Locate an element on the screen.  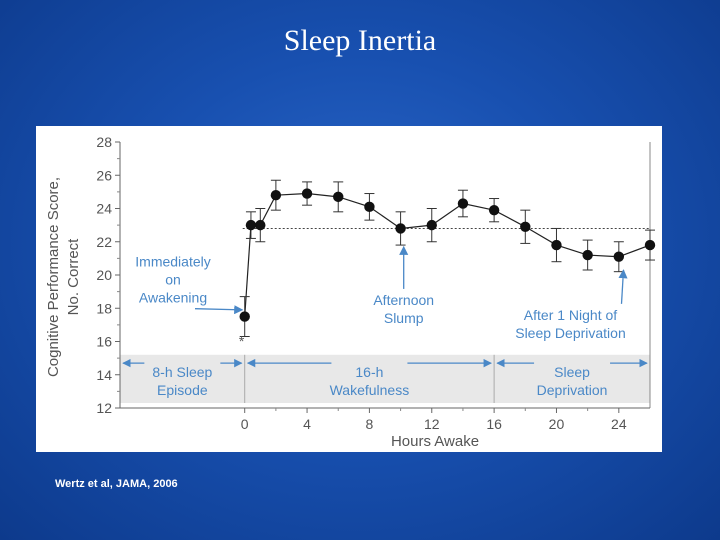
annotation-0-line-1: on is located at coordinates (173, 280).